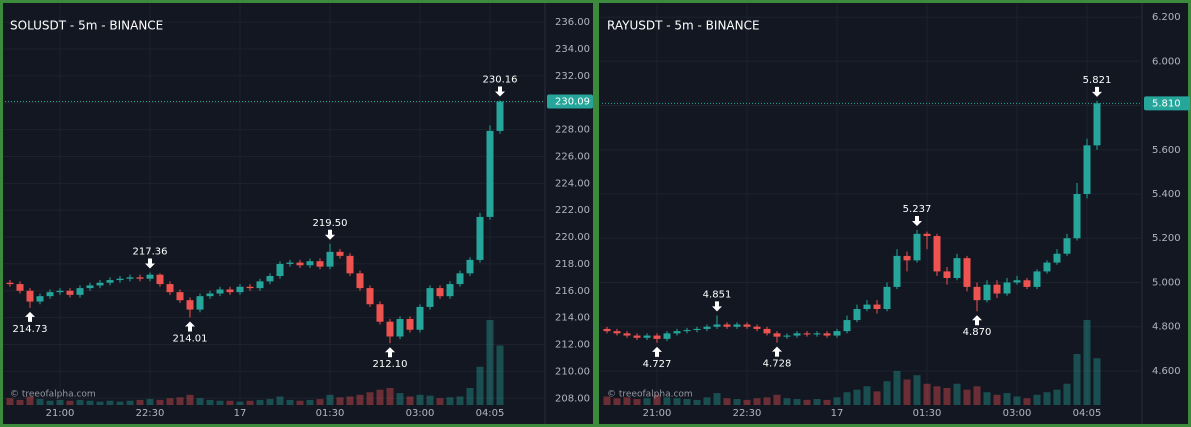 Image resolution: width=1191 pixels, height=427 pixels. Describe the element at coordinates (572, 76) in the screenshot. I see `y-tick-label: 232.00` at that location.